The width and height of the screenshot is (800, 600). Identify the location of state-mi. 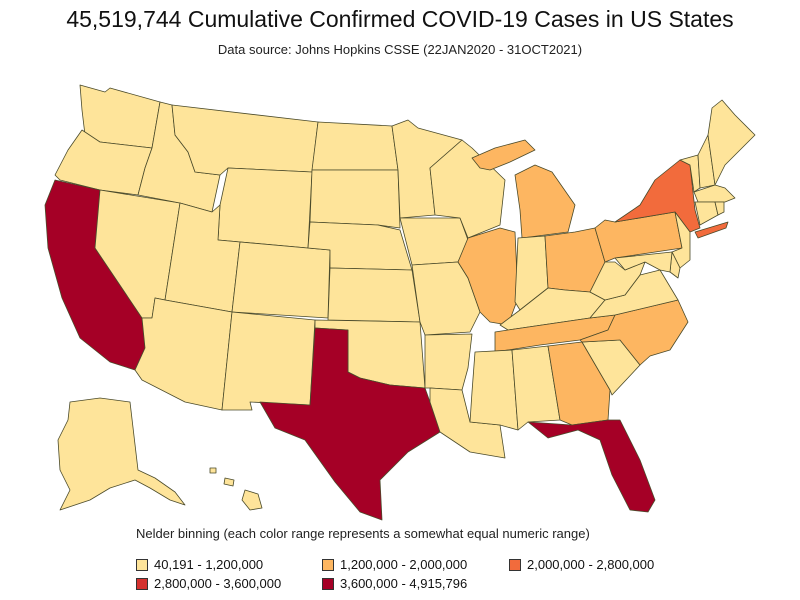
(503, 155).